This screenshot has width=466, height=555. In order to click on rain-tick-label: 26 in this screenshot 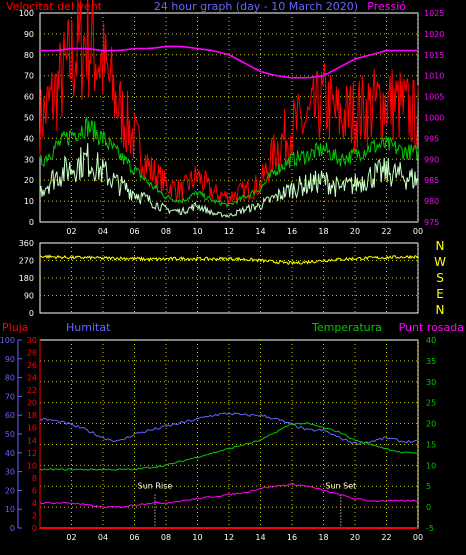, I will do `click(32, 365)`.